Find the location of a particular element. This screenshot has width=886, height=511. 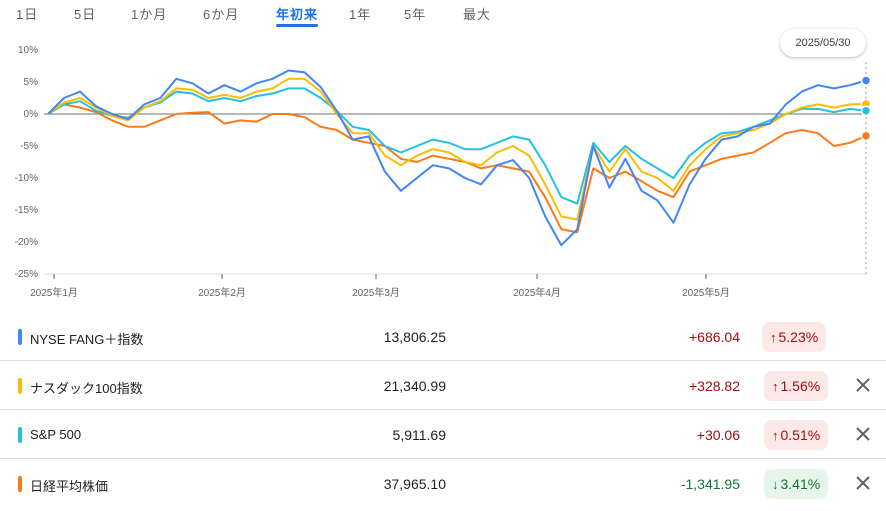

x-tick-label: 2025年5月 is located at coordinates (706, 292).